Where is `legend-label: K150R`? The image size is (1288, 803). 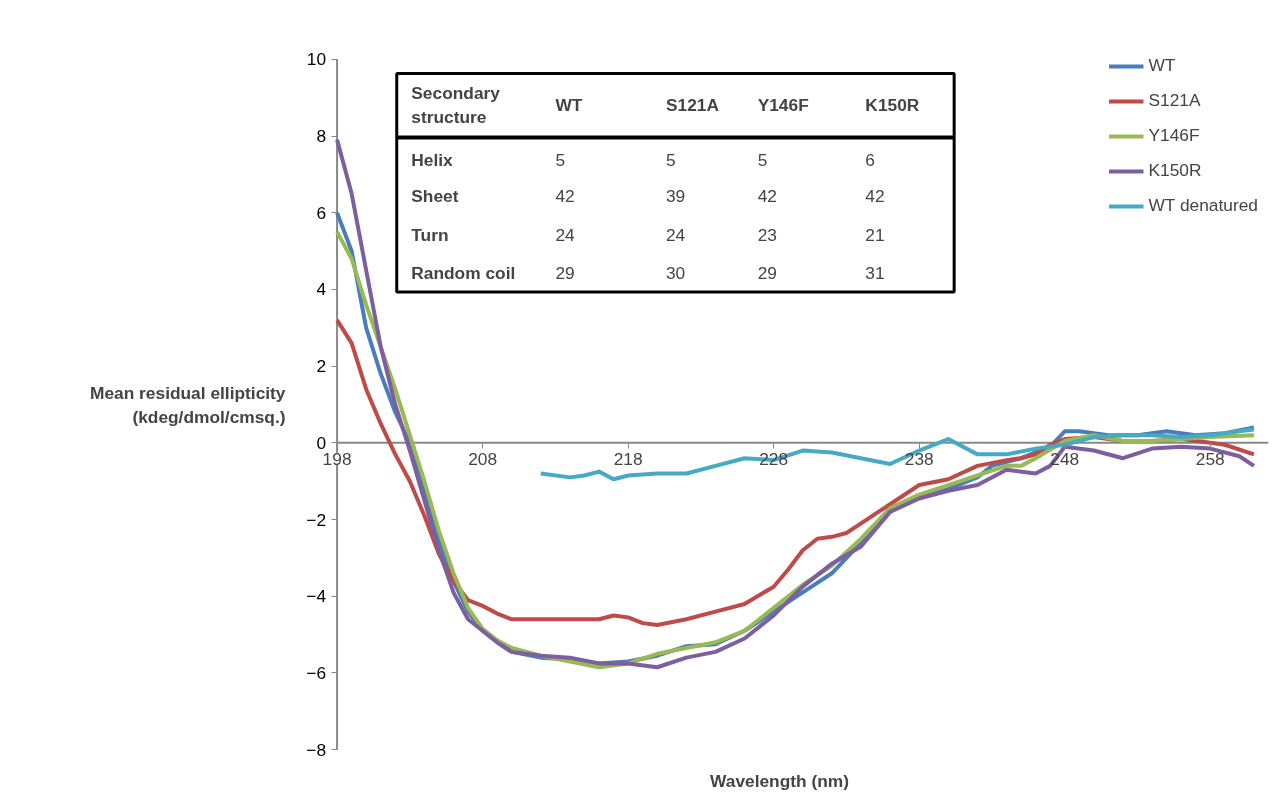
legend-label: K150R is located at coordinates (1175, 170).